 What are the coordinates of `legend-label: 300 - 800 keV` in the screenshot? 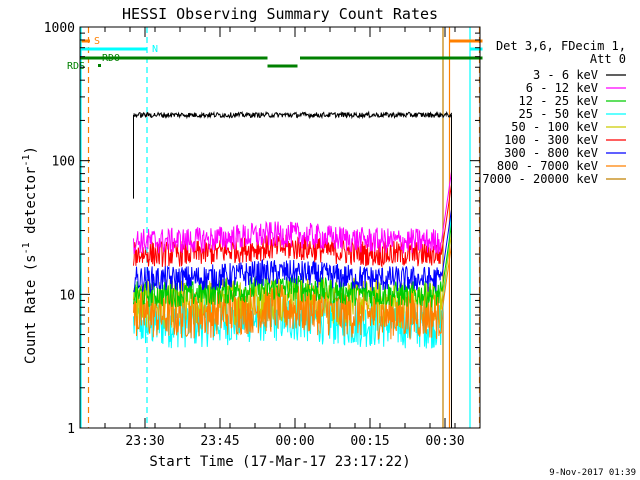 It's located at (551, 153).